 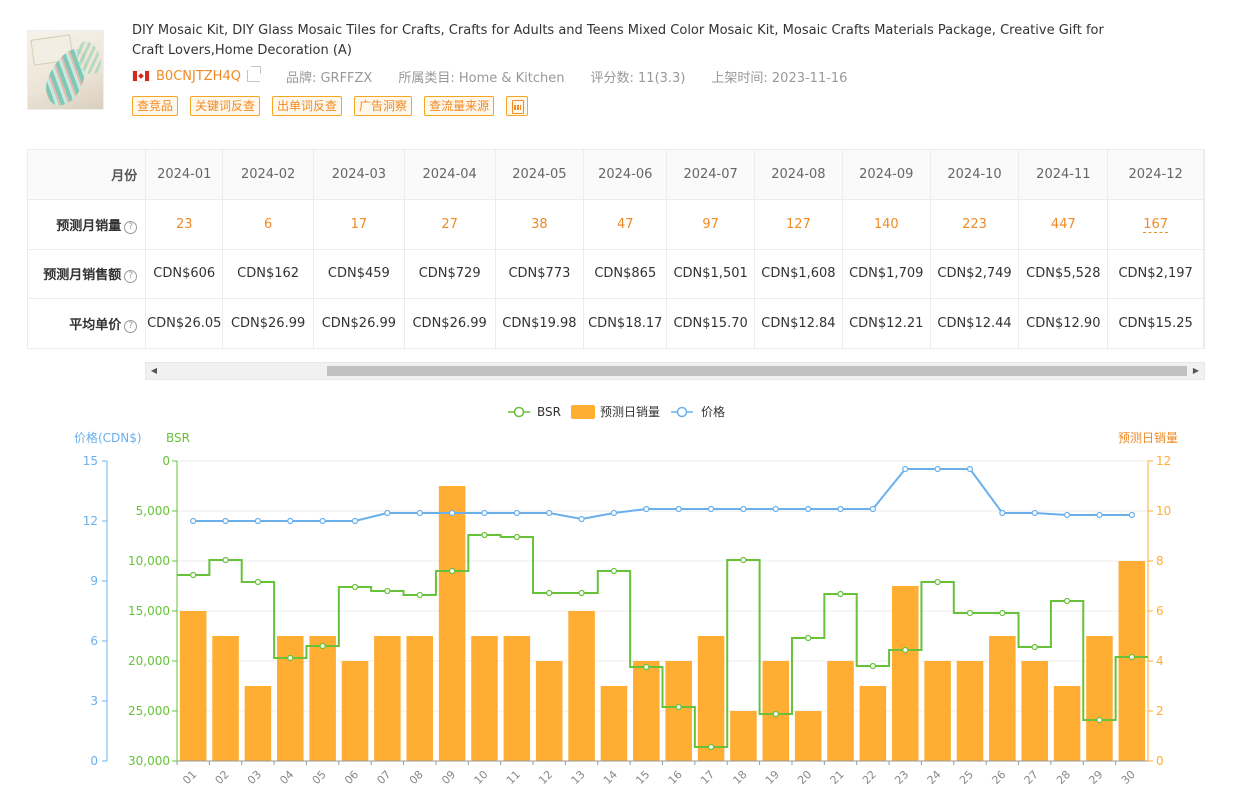 I want to click on x-tick-label: 29, so click(x=1095, y=777).